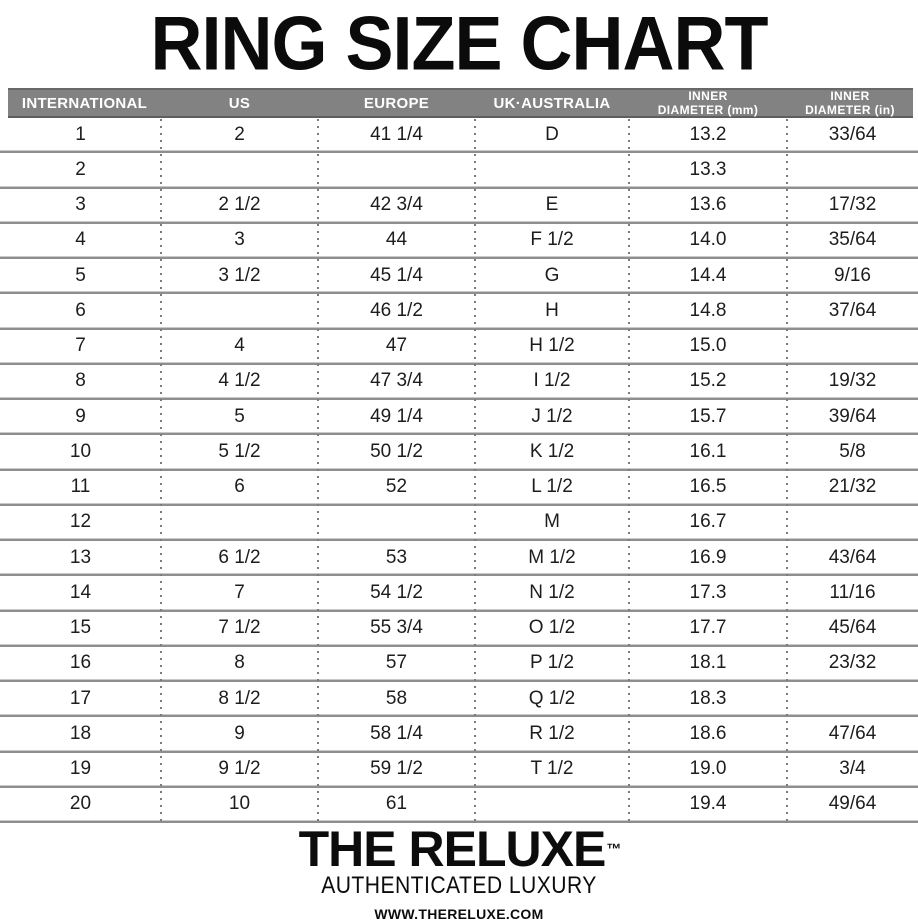 The image size is (918, 922). I want to click on table-cell: 7, so click(80, 346).